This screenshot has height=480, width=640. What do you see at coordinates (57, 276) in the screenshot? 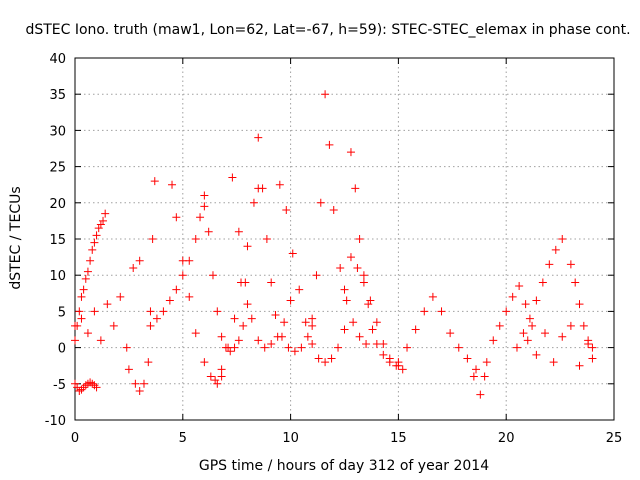
I see `y-tick-label: 10` at bounding box center [57, 276].